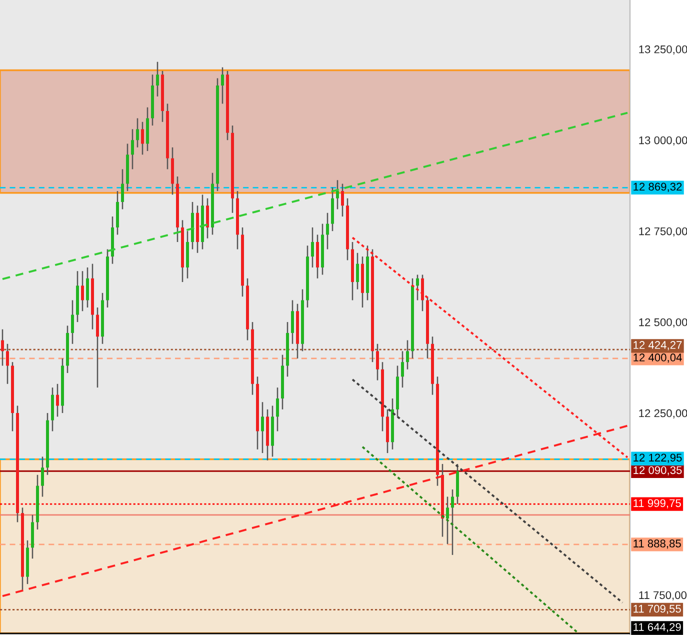  Describe the element at coordinates (663, 141) in the screenshot. I see `y-tick-label: 13 000,00` at that location.